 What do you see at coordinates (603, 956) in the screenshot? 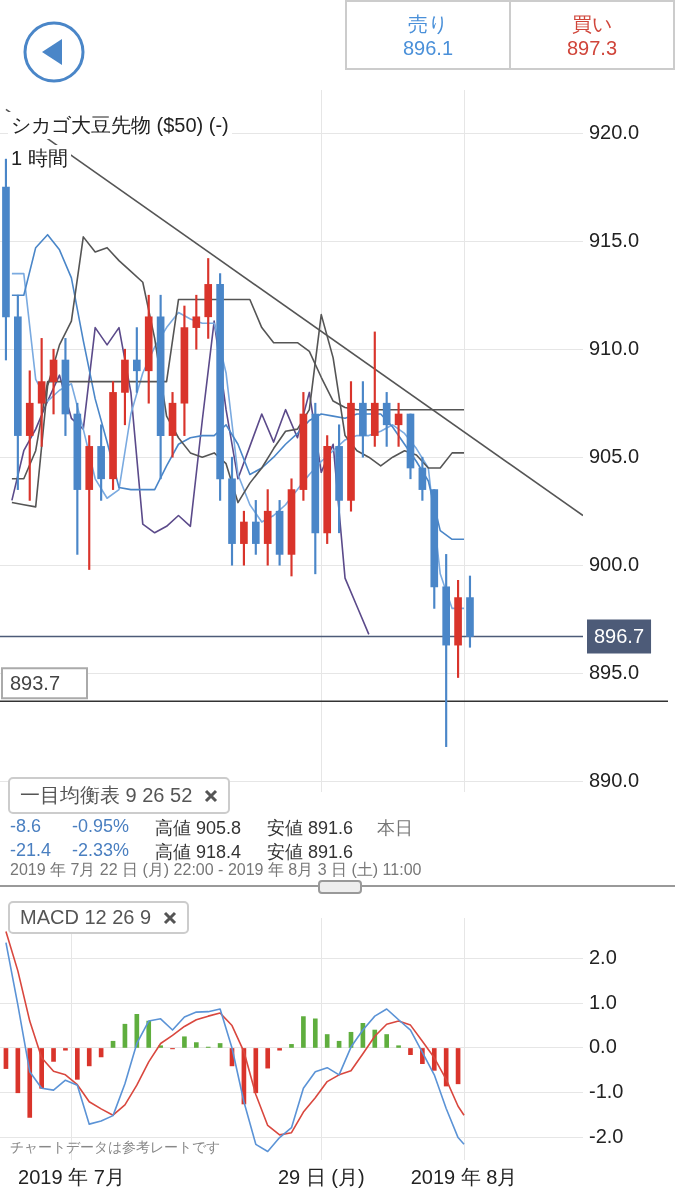
I see `y-tick-label: 2.0` at bounding box center [603, 956].